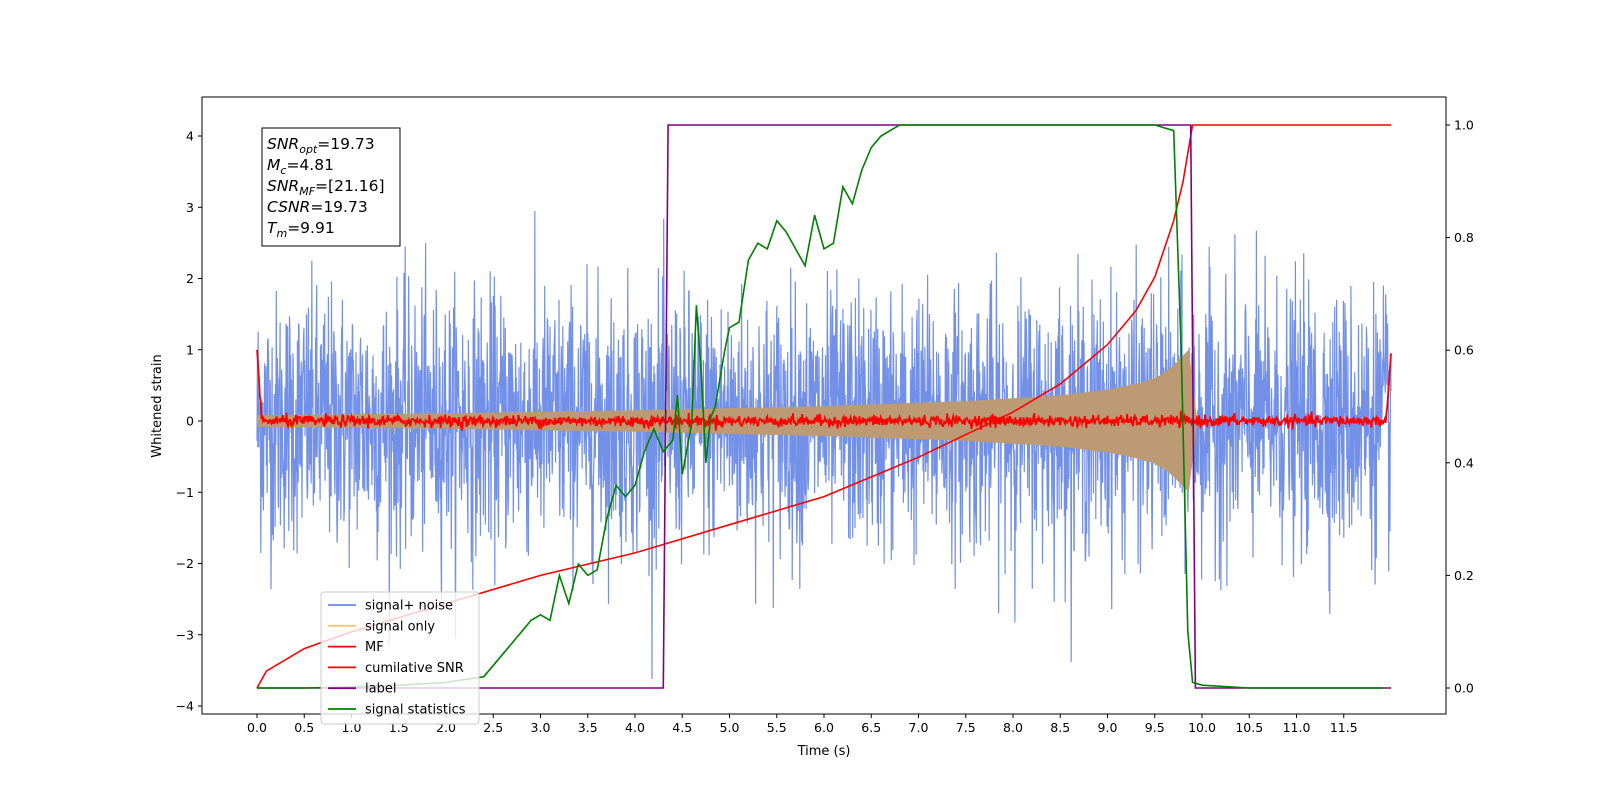 This screenshot has height=800, width=1600. What do you see at coordinates (185, 634) in the screenshot?
I see `y-tick-label: −3` at bounding box center [185, 634].